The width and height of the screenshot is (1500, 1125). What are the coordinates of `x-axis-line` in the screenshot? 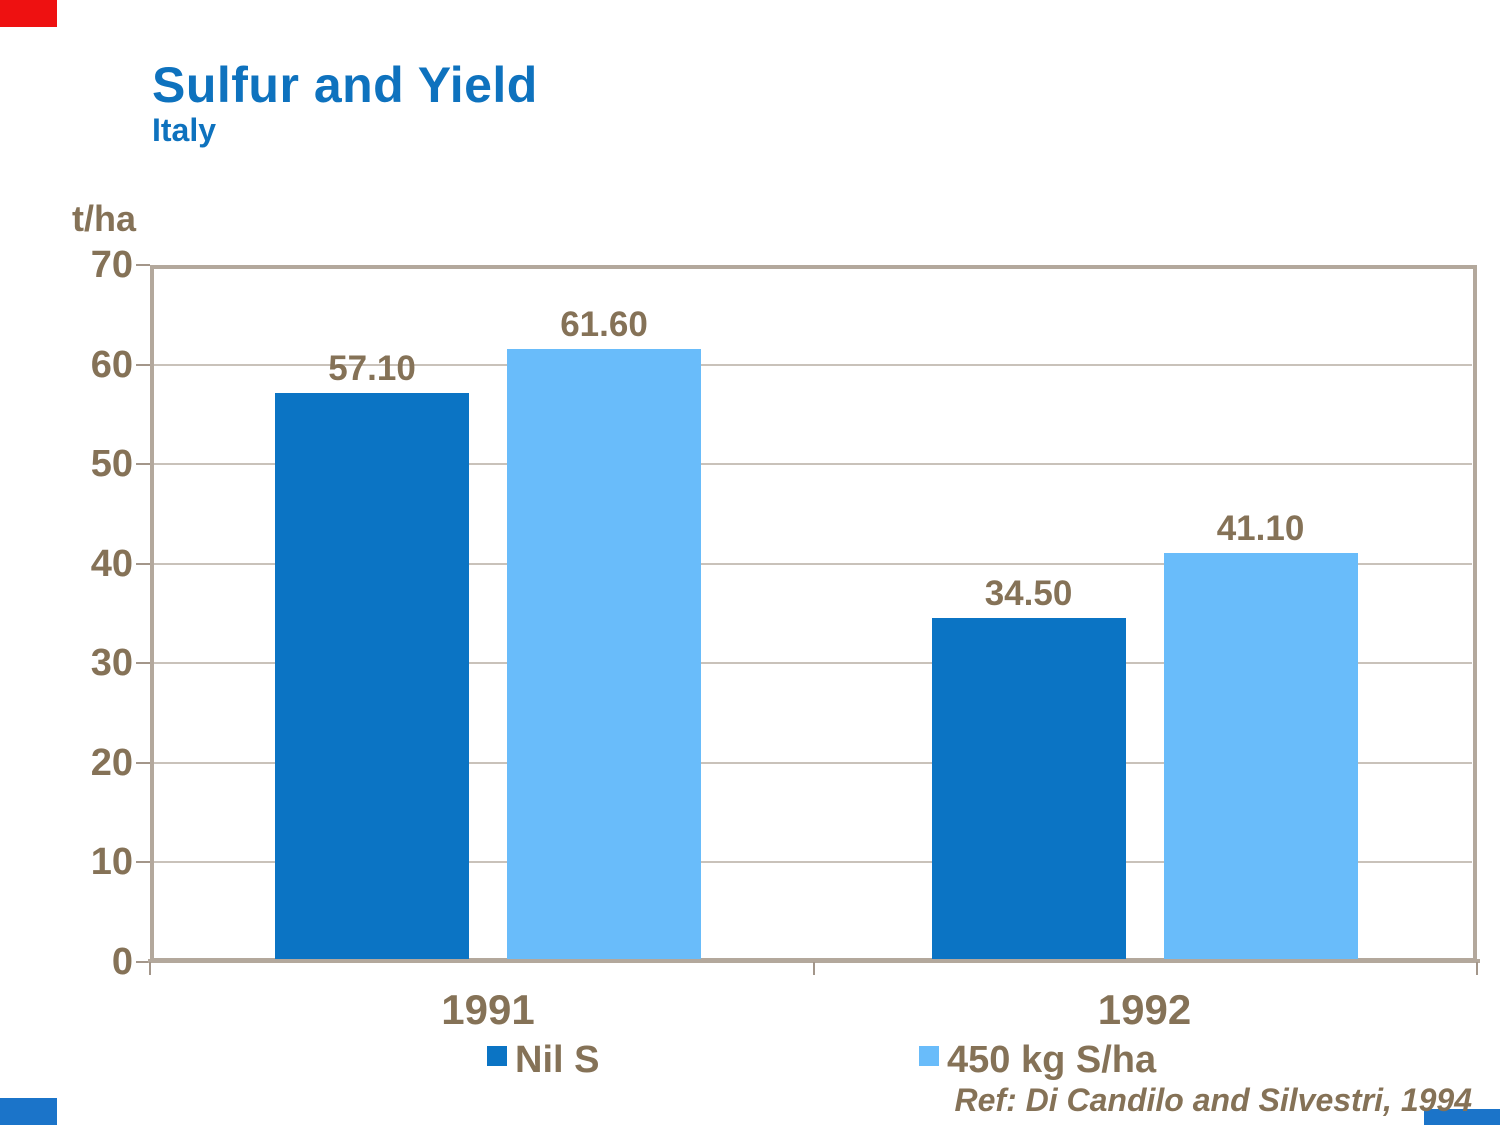 It's located at (814, 961).